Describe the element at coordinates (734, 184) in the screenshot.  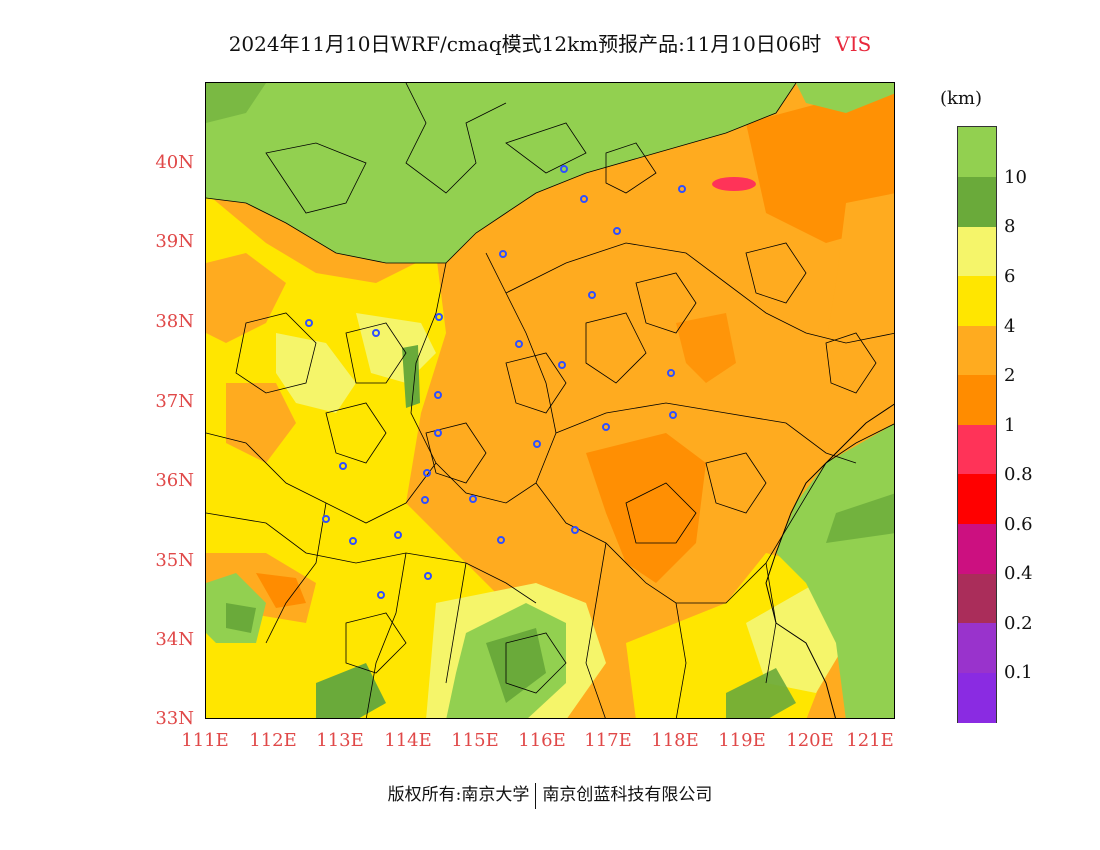
I see `field-0-8-1km-patch` at that location.